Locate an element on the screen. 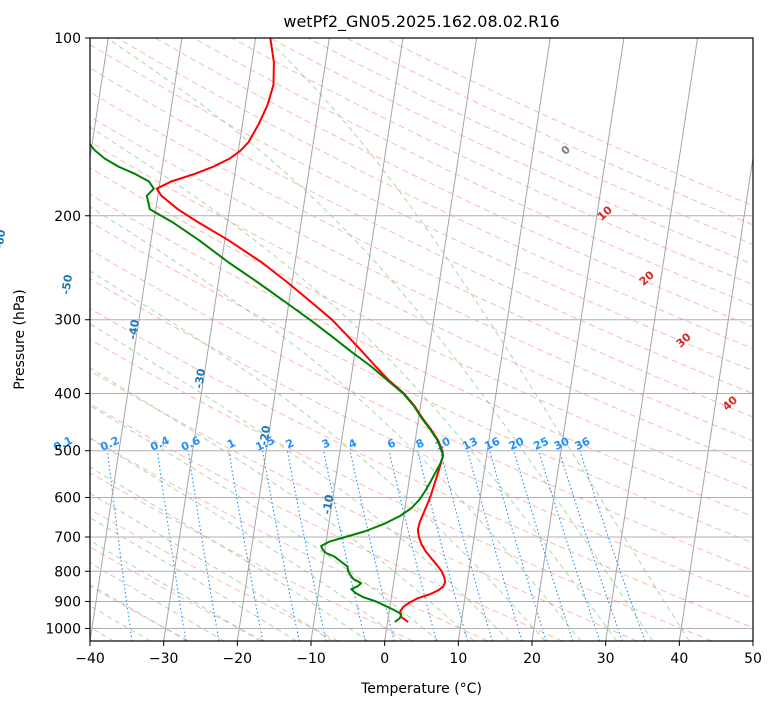 The height and width of the screenshot is (708, 775). mixing-ratio-label: 16 is located at coordinates (493, 444).